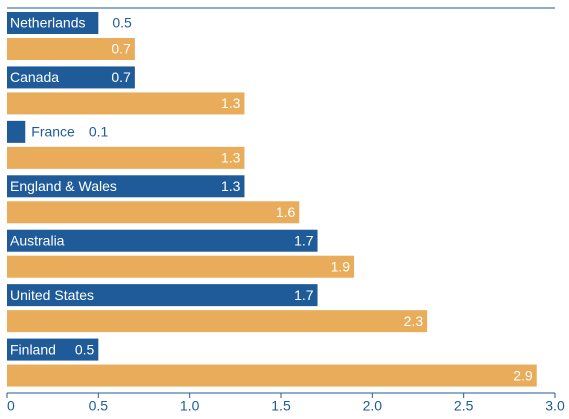 The height and width of the screenshot is (419, 569). I want to click on category-label: Finland, so click(33, 349).